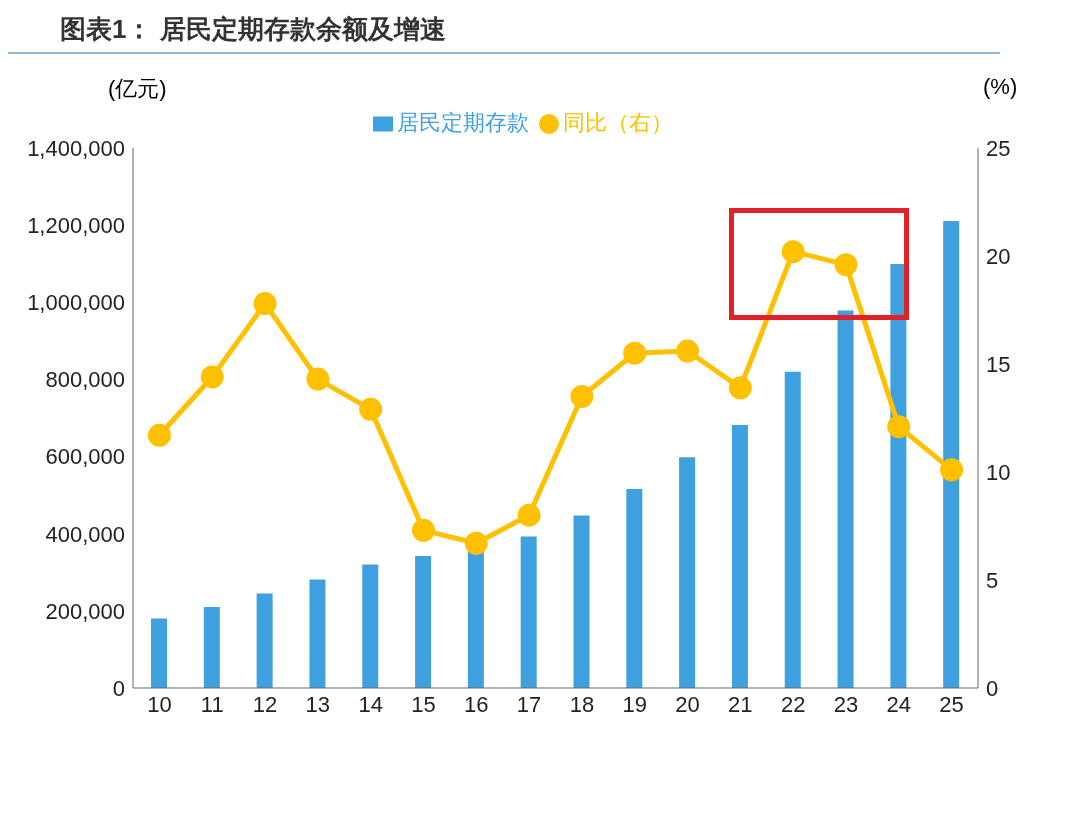 The width and height of the screenshot is (1080, 825). What do you see at coordinates (85, 534) in the screenshot?
I see `y-tick-label: 400,000` at bounding box center [85, 534].